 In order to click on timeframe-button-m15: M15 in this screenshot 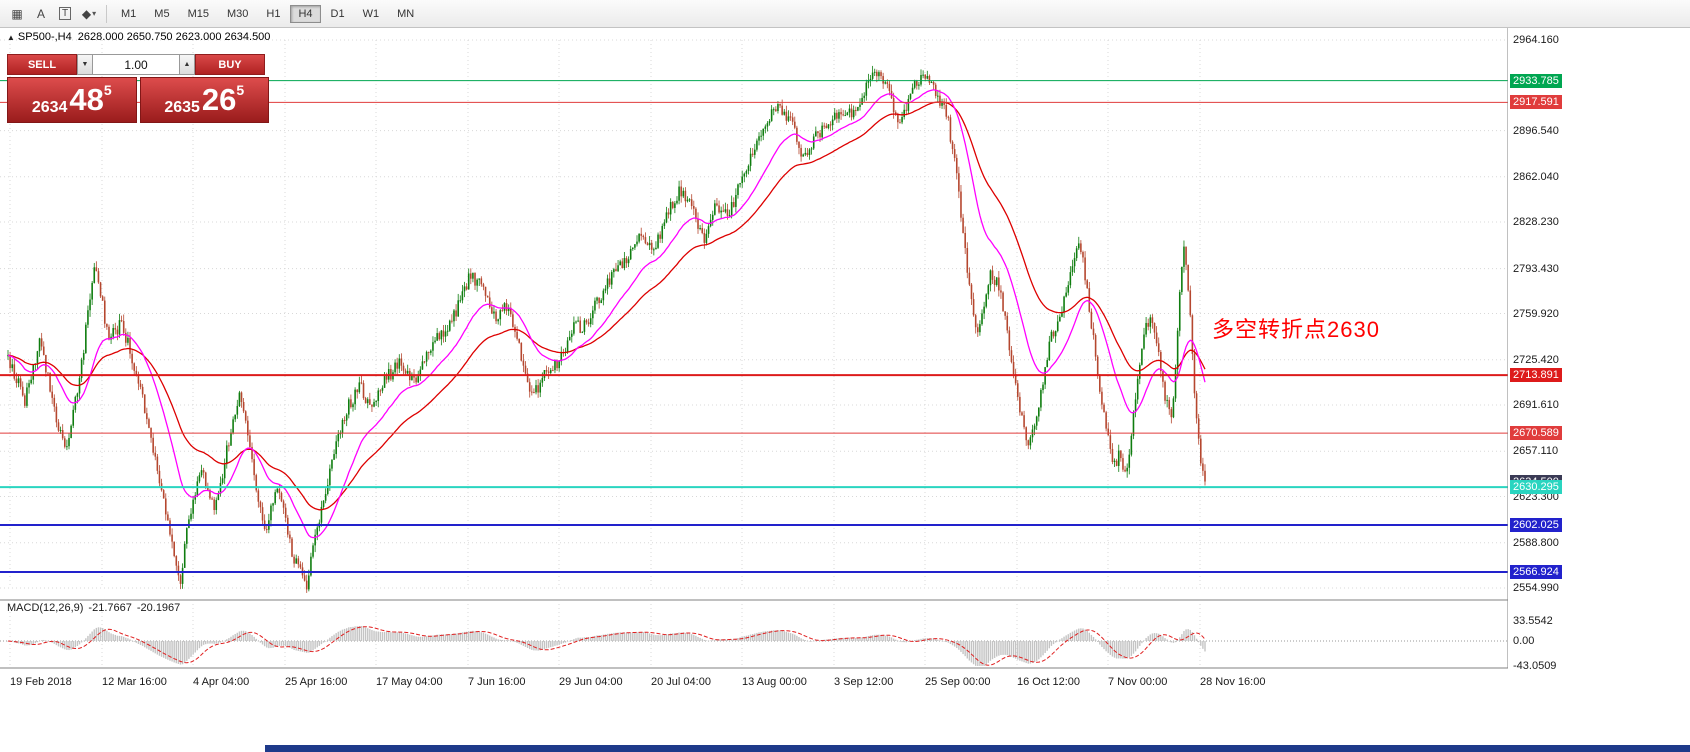, I will do `click(198, 14)`.